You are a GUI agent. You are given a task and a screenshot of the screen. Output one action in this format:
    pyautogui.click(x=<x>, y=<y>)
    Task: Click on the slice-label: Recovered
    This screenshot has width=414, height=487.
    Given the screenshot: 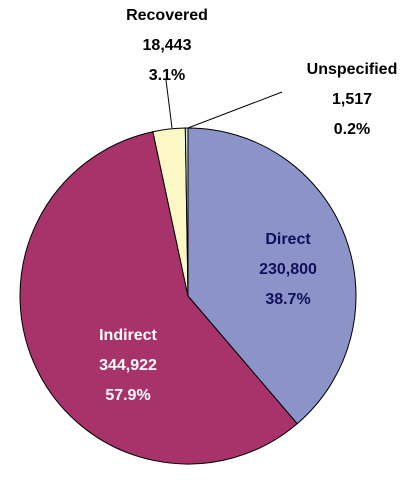 What is the action you would take?
    pyautogui.click(x=167, y=15)
    